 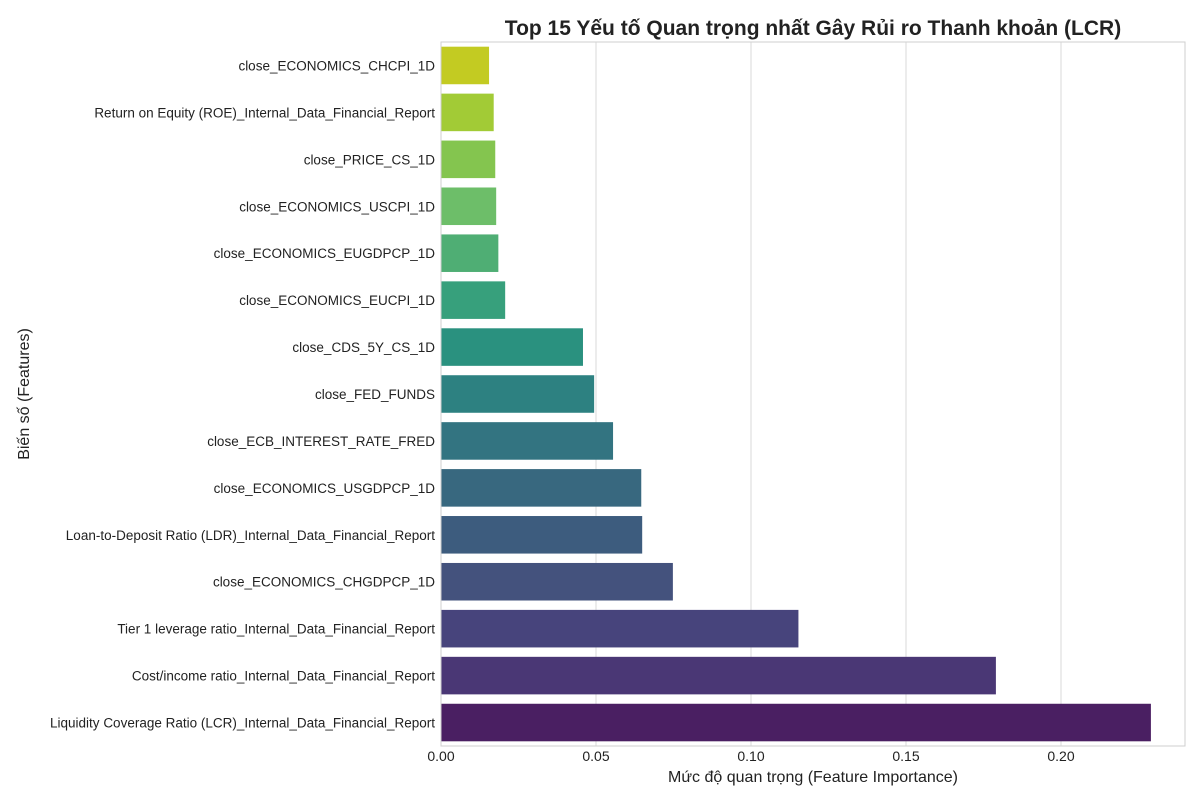 What do you see at coordinates (336, 65) in the screenshot?
I see `category-label: close_ECONOMICS_CHCPI_1D` at bounding box center [336, 65].